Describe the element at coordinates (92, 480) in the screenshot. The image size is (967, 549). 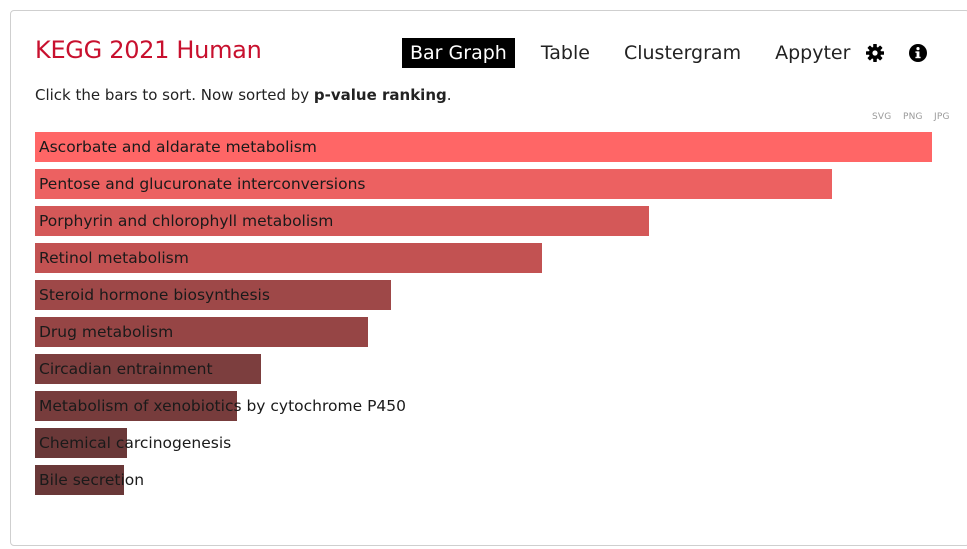
I see `bar-label: Bile secretion` at that location.